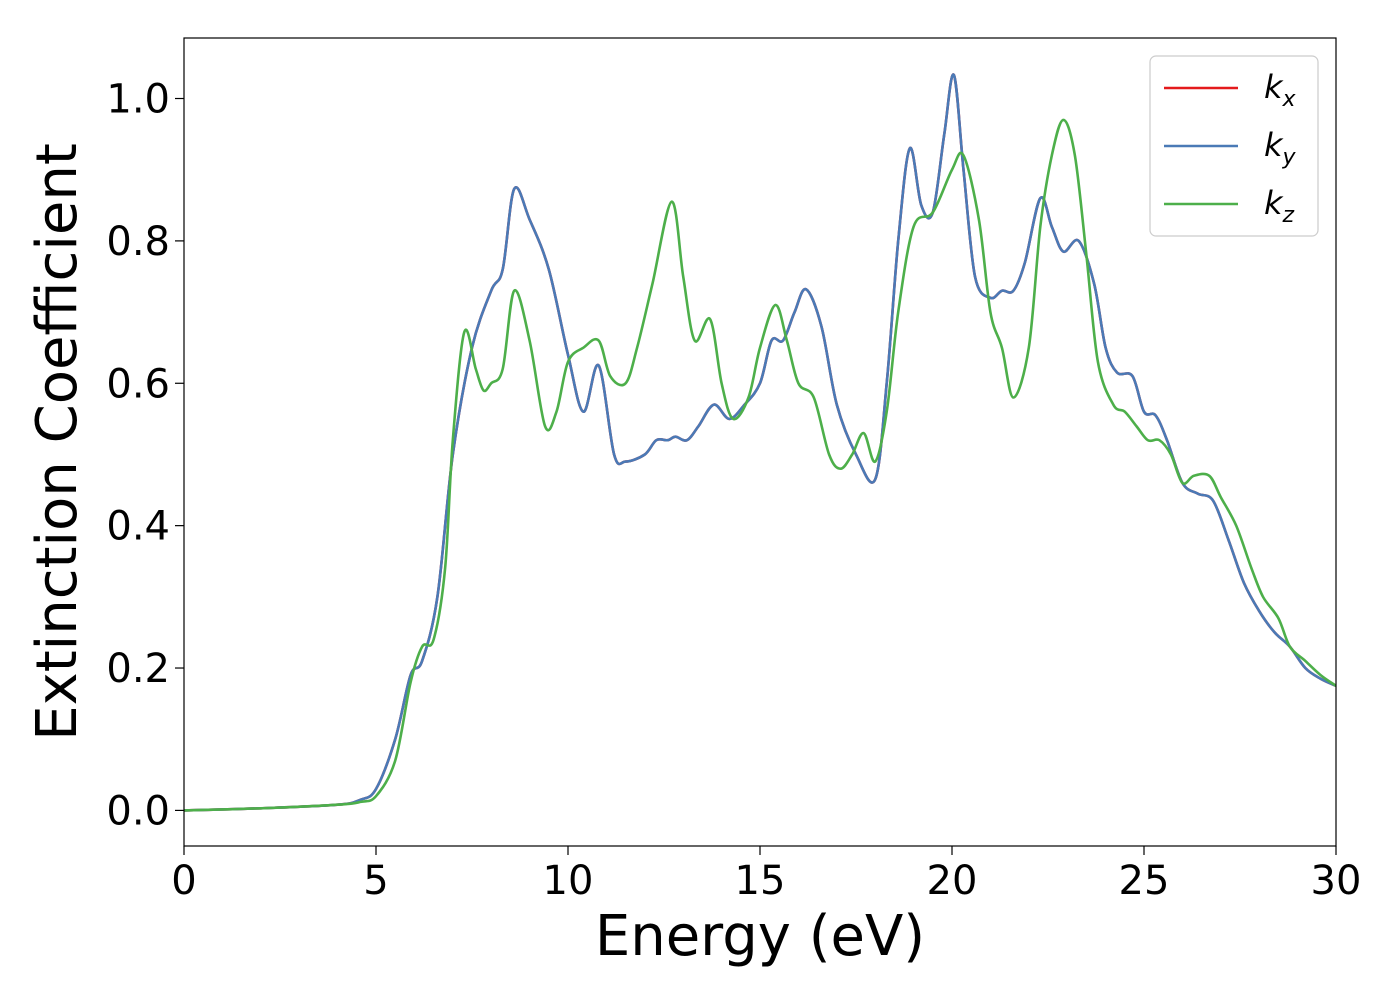  What do you see at coordinates (145, 455) in the screenshot?
I see `y-axis: 0.0 0.2 0.4 0.6 0.8 1.0` at bounding box center [145, 455].